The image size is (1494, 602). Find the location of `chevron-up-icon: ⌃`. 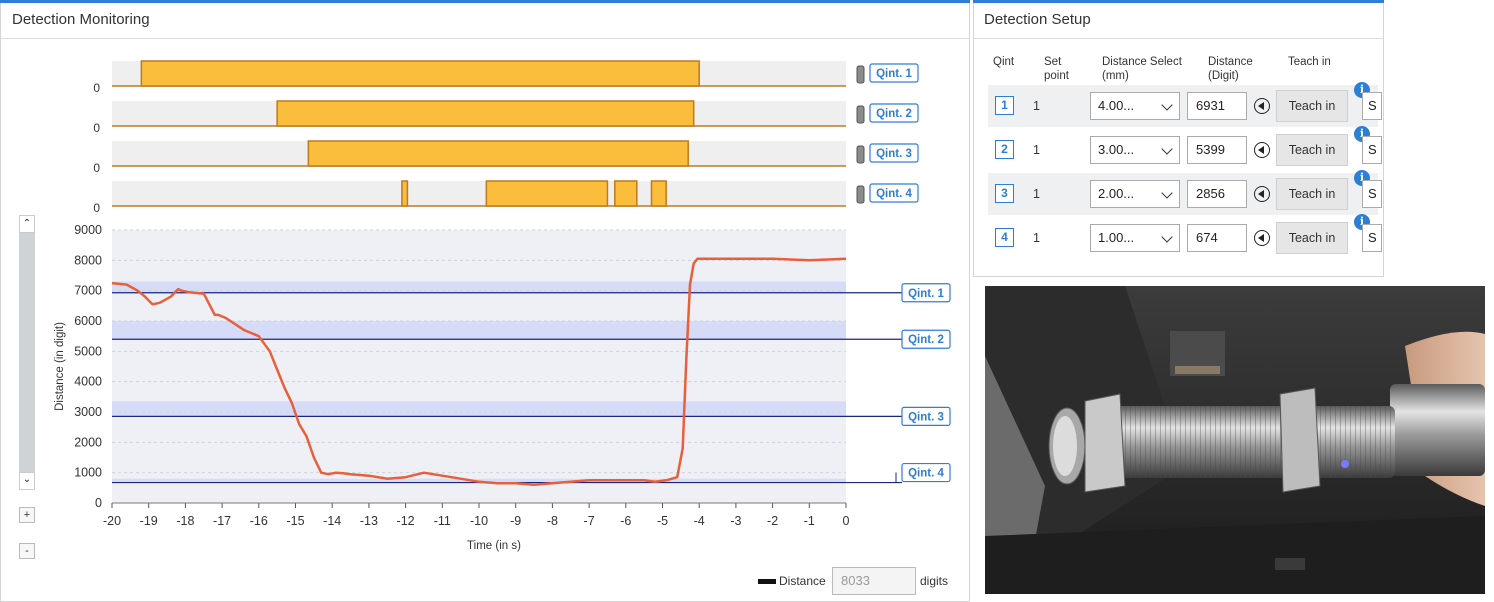

chevron-up-icon: ⌃ is located at coordinates (27, 223).